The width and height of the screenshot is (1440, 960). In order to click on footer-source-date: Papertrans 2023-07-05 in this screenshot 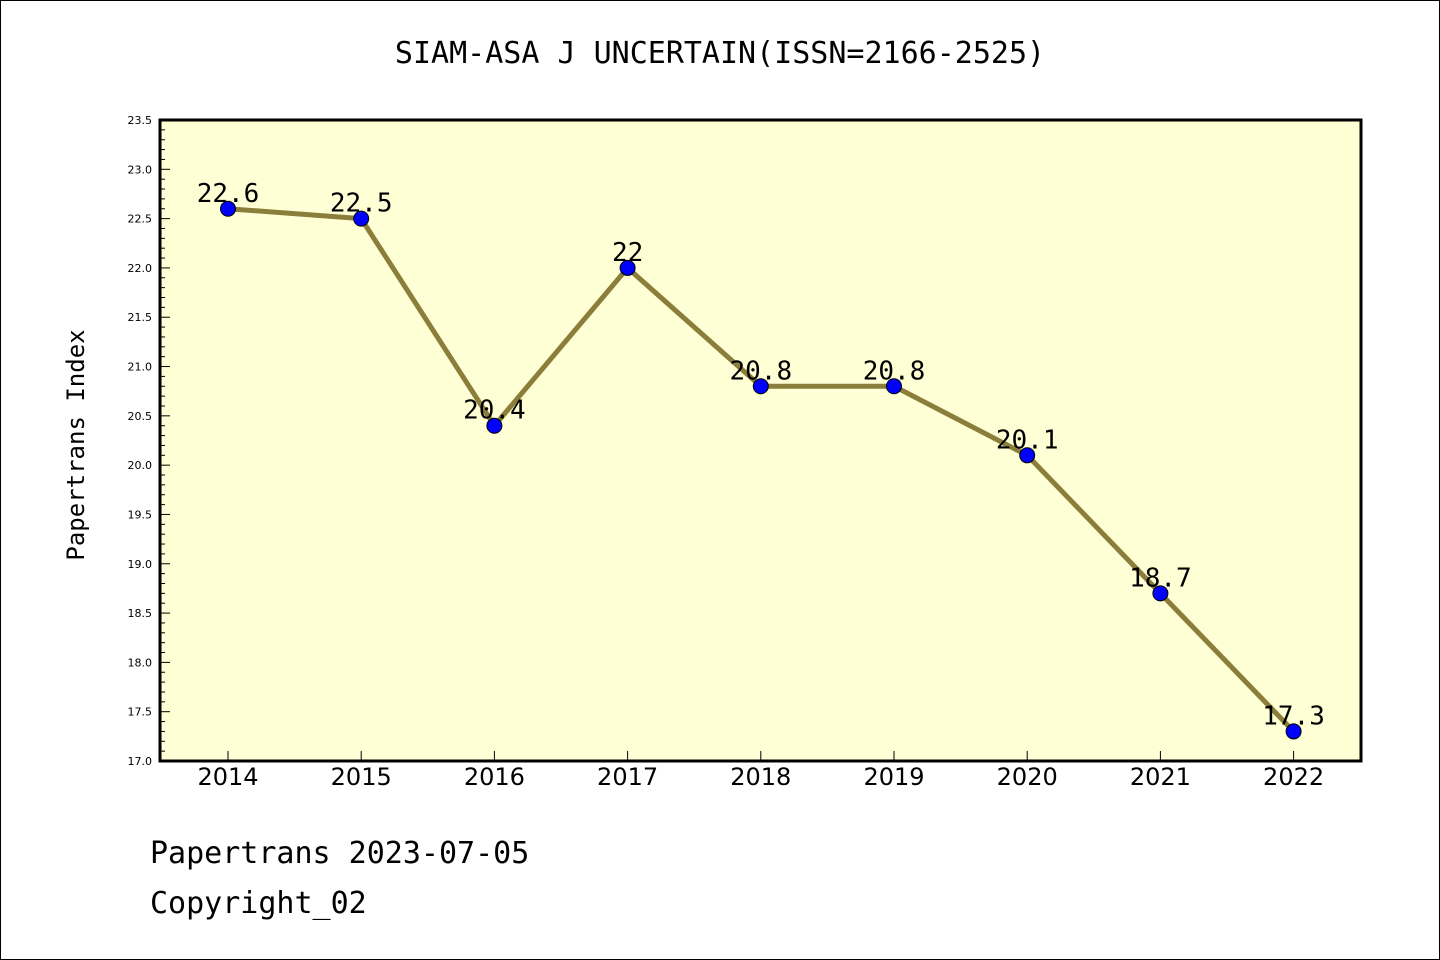, I will do `click(340, 853)`.